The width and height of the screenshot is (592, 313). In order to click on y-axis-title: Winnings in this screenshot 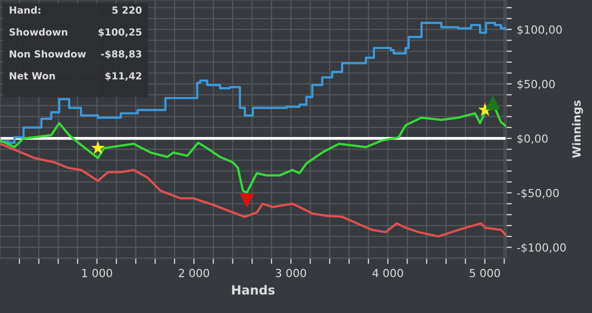, I will do `click(577, 129)`.